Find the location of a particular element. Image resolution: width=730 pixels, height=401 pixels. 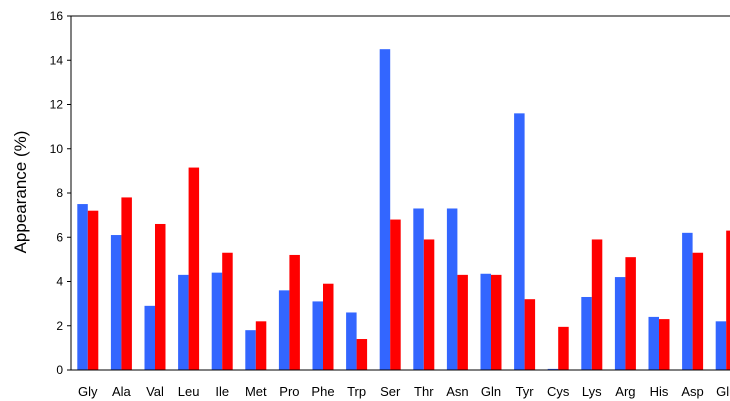

y-tick-label: 10 is located at coordinates (57, 149).